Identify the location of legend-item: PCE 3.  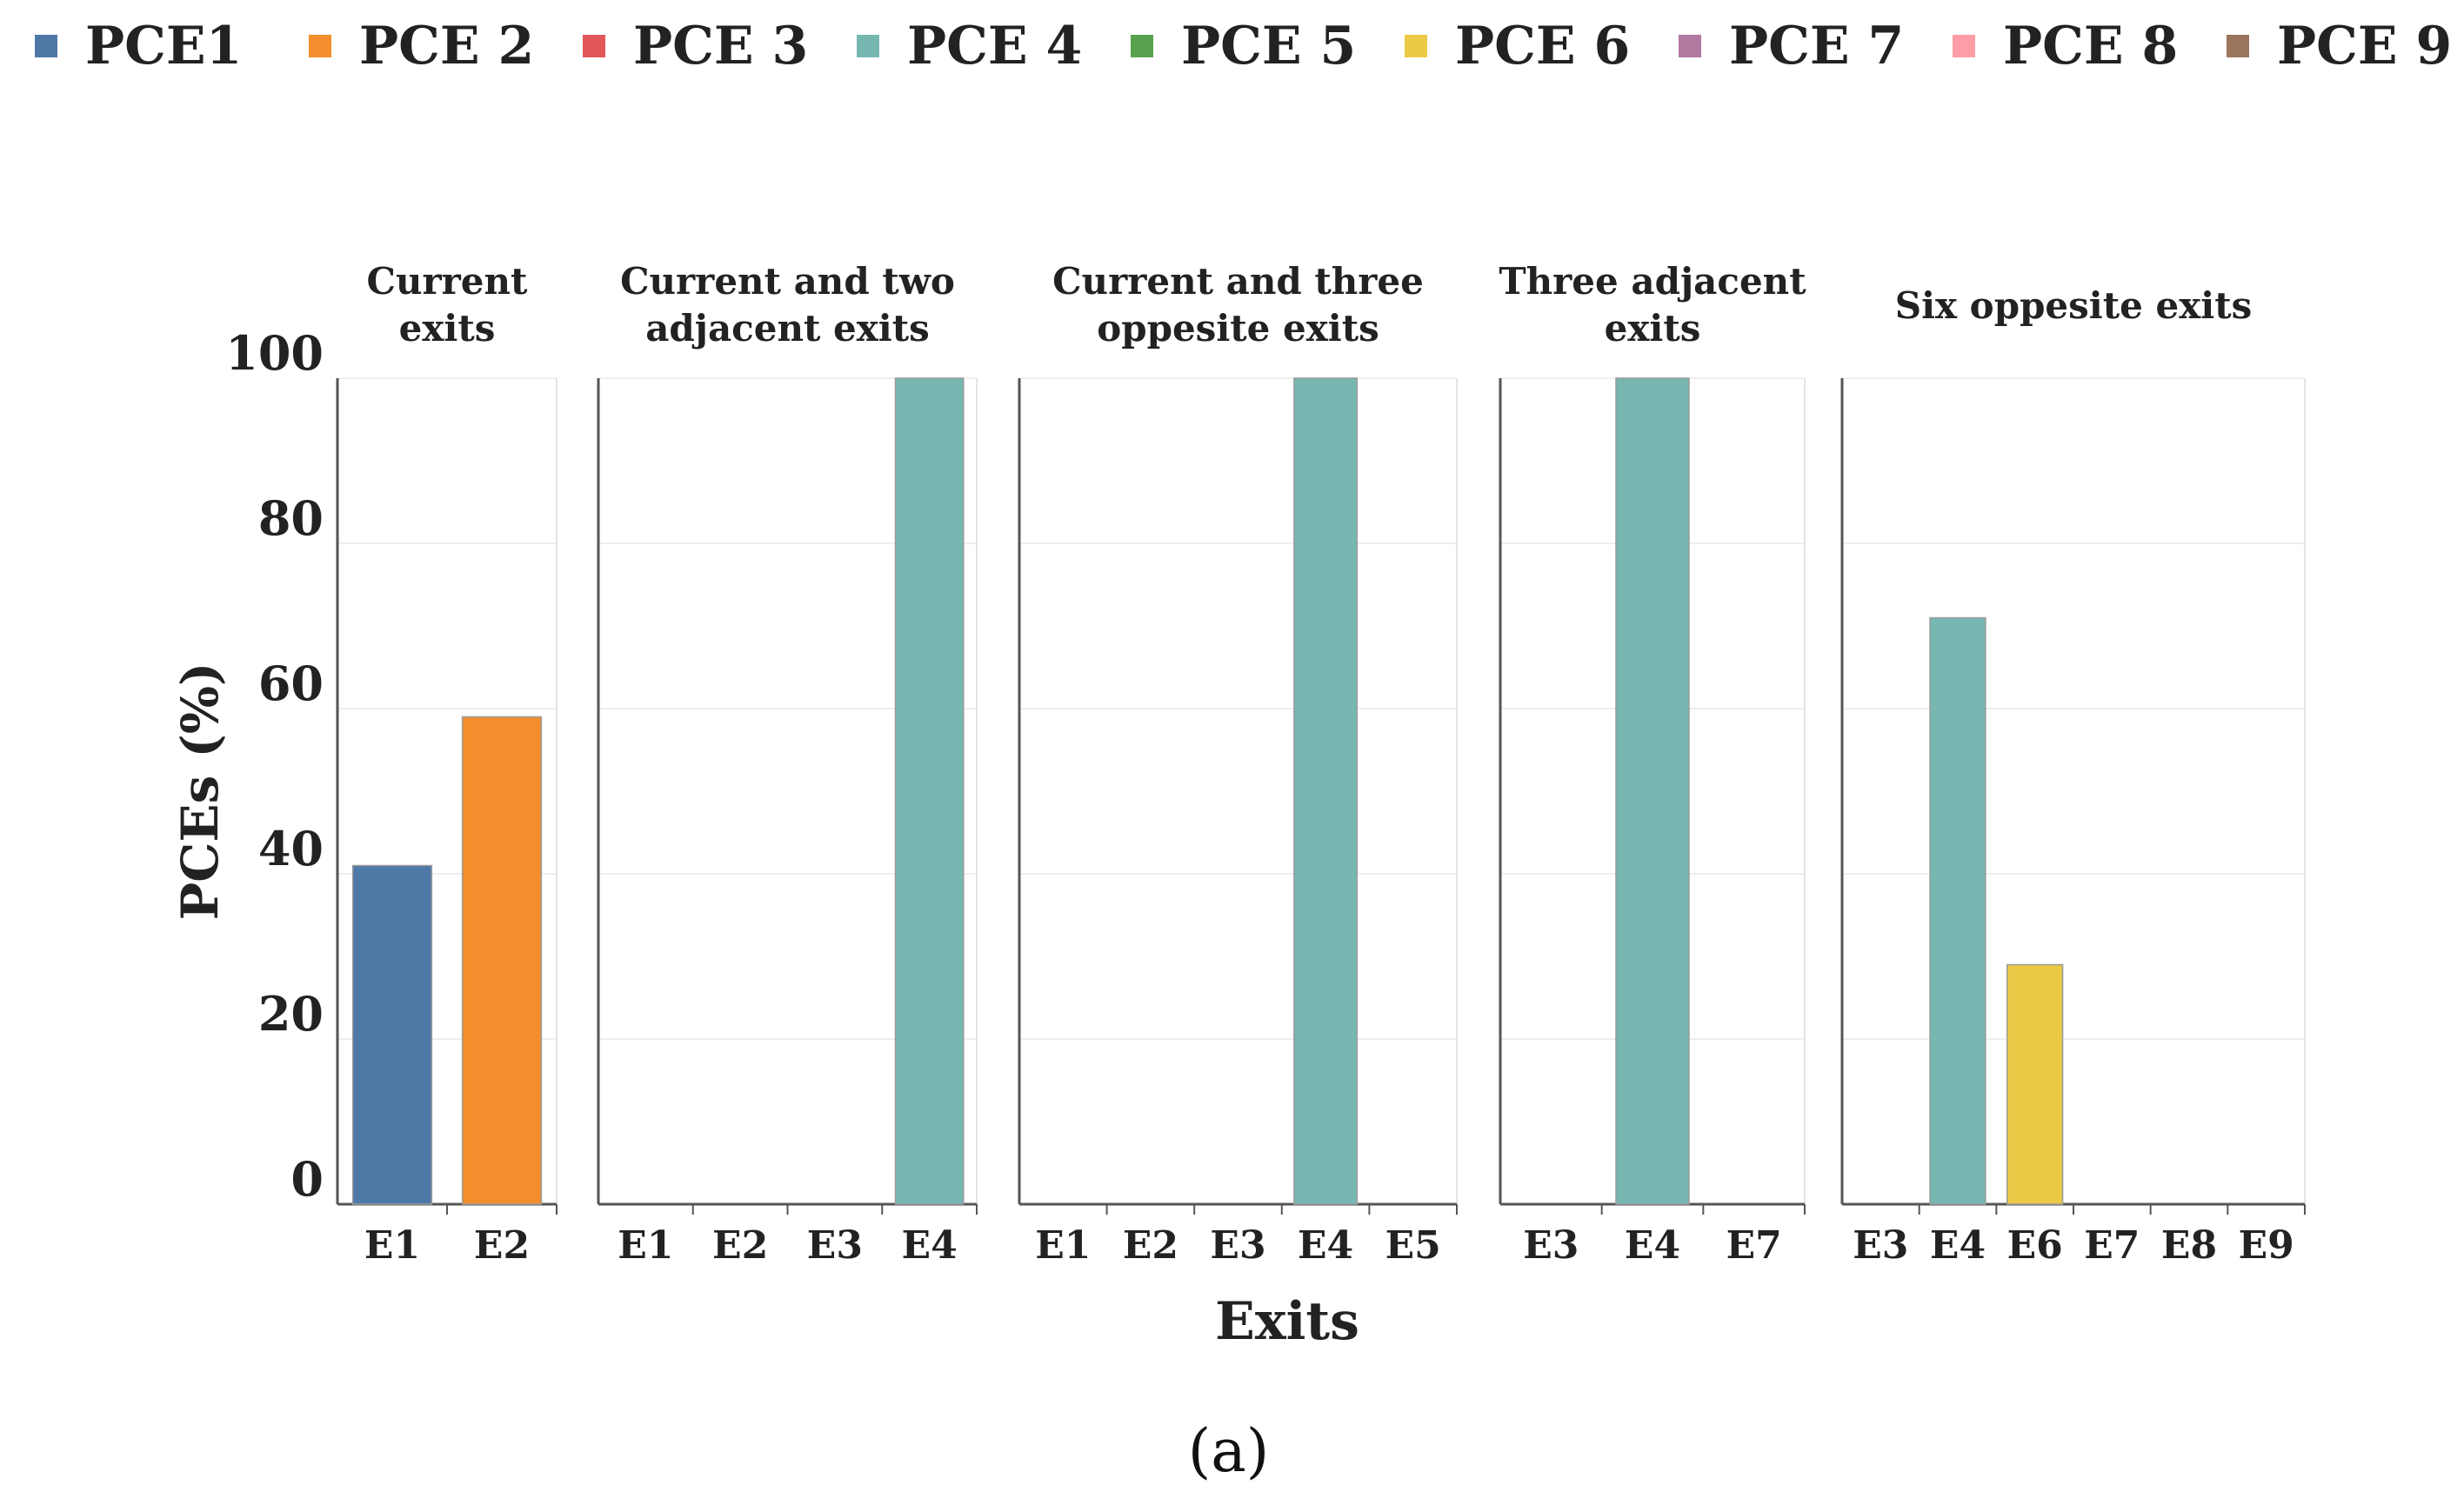
(695, 46).